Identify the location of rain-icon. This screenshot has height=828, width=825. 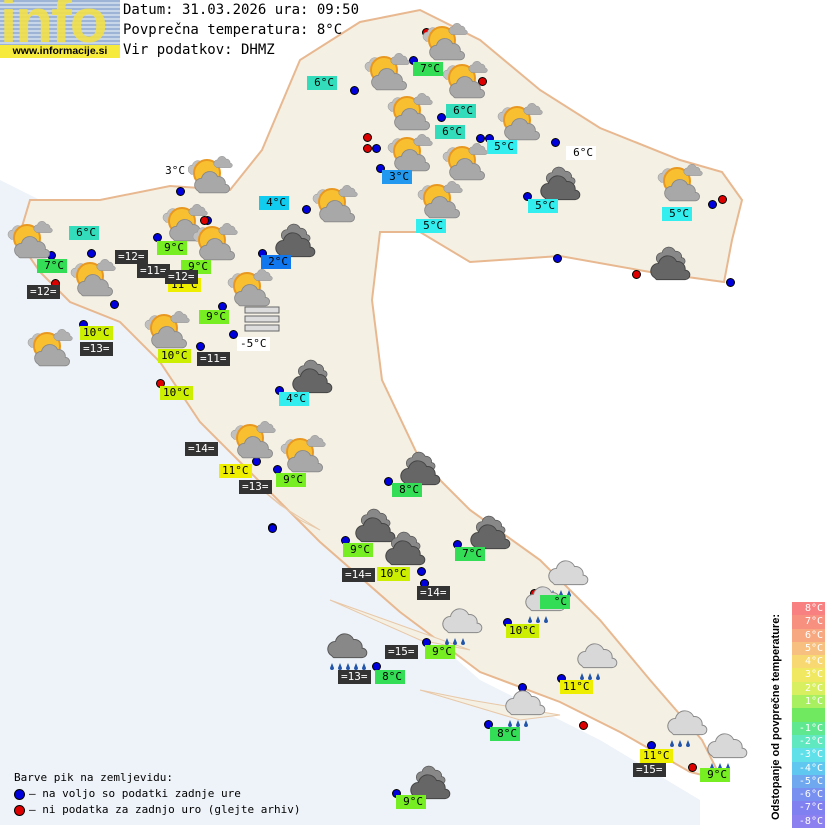
(524, 710).